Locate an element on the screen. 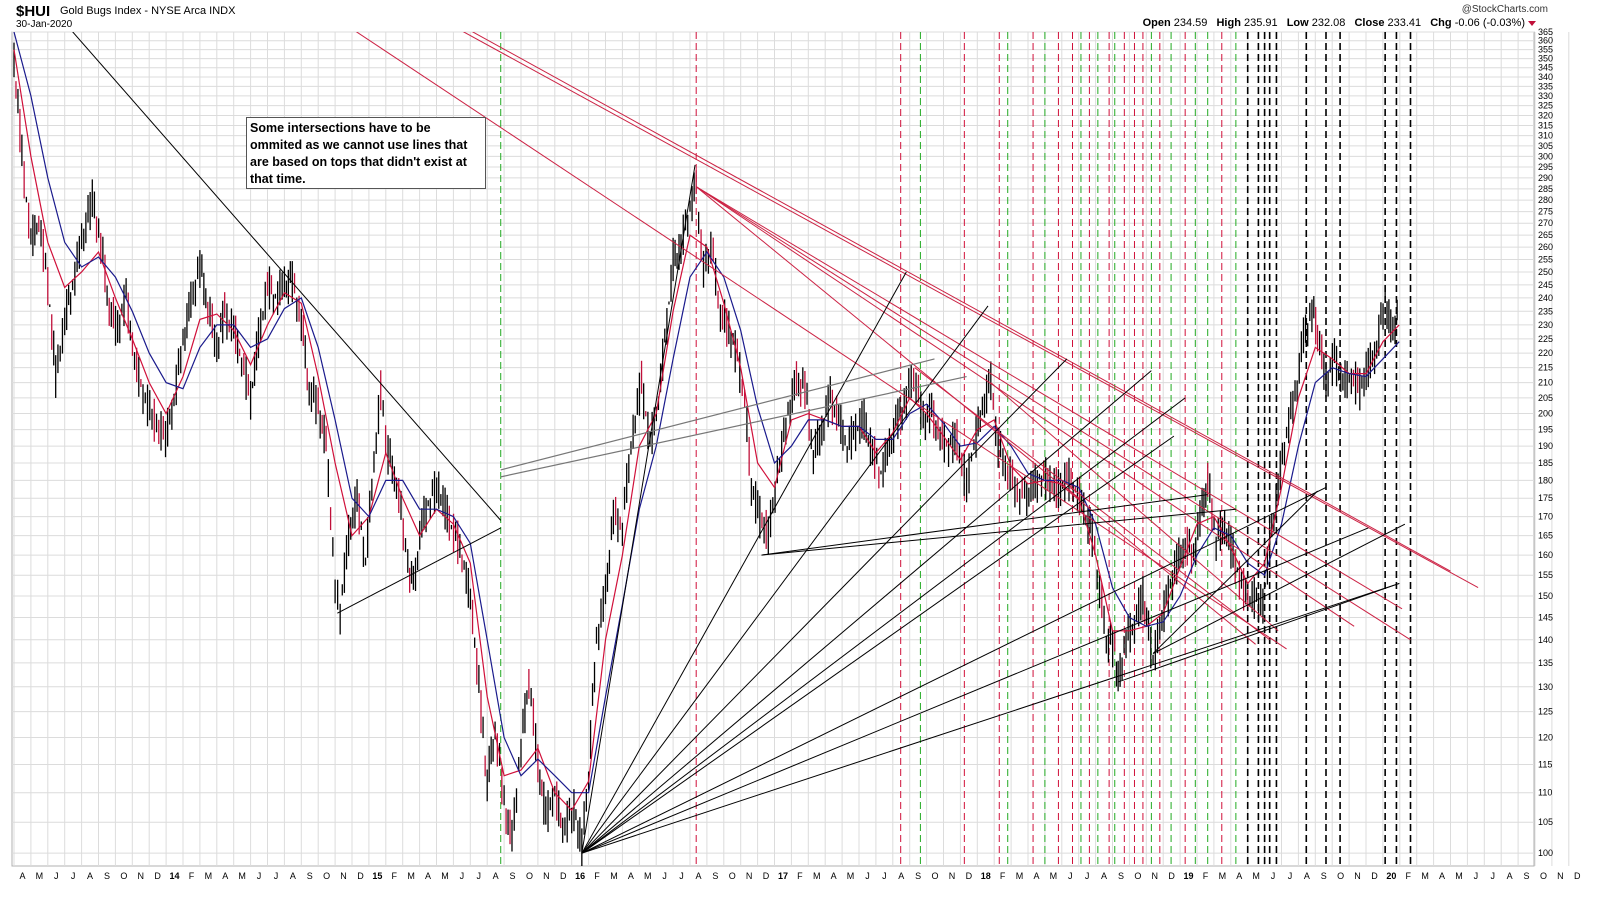 The width and height of the screenshot is (1600, 900). y-tick-label: 150 is located at coordinates (1545, 596).